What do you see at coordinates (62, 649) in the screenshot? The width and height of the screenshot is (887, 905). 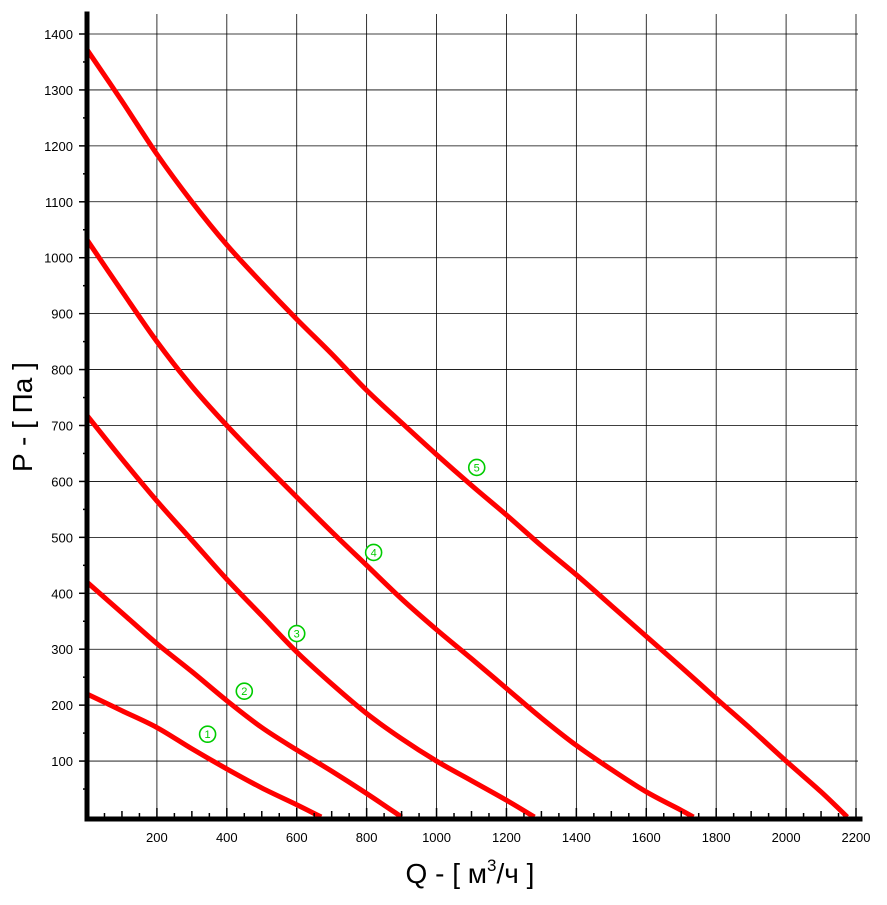 I see `y-tick-label: 300` at bounding box center [62, 649].